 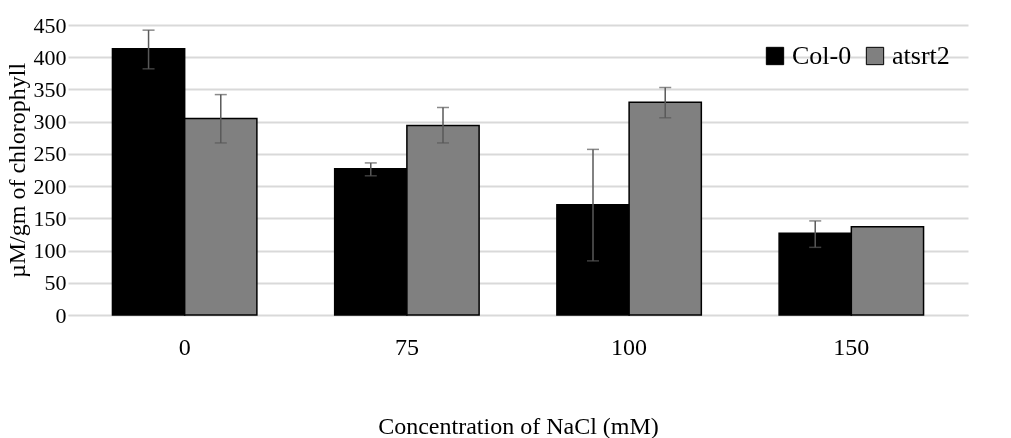 I want to click on legend-label: atsrt2, so click(x=921, y=55).